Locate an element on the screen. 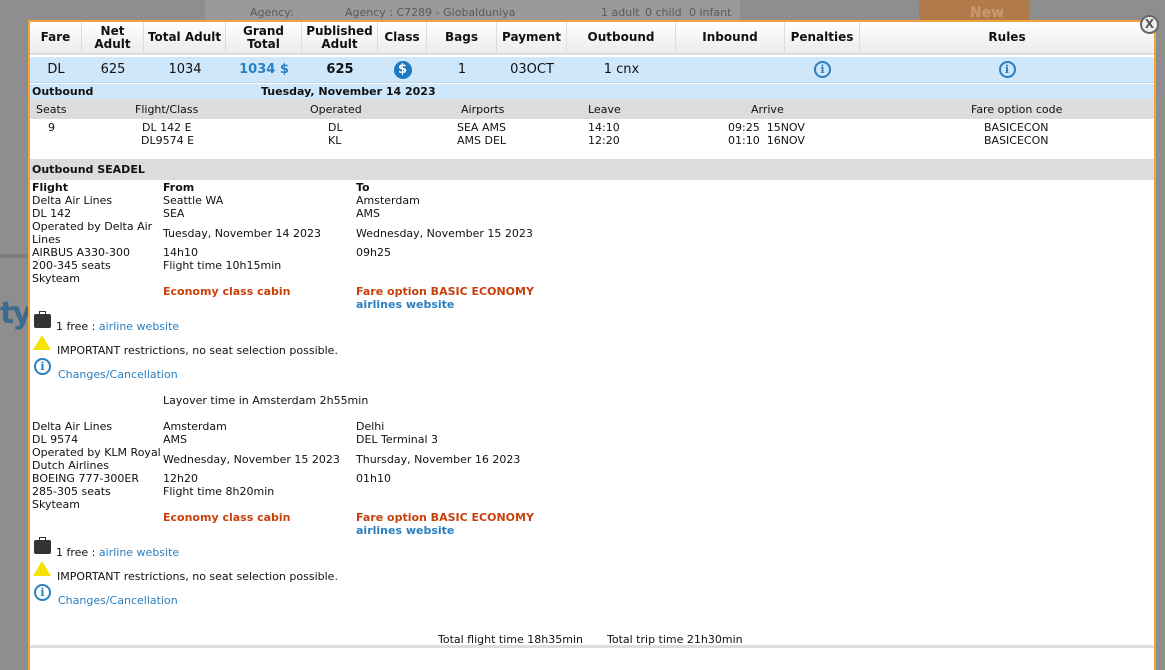 This screenshot has width=1165, height=670. outbound-date: Tuesday, November 14 2023 is located at coordinates (348, 91).